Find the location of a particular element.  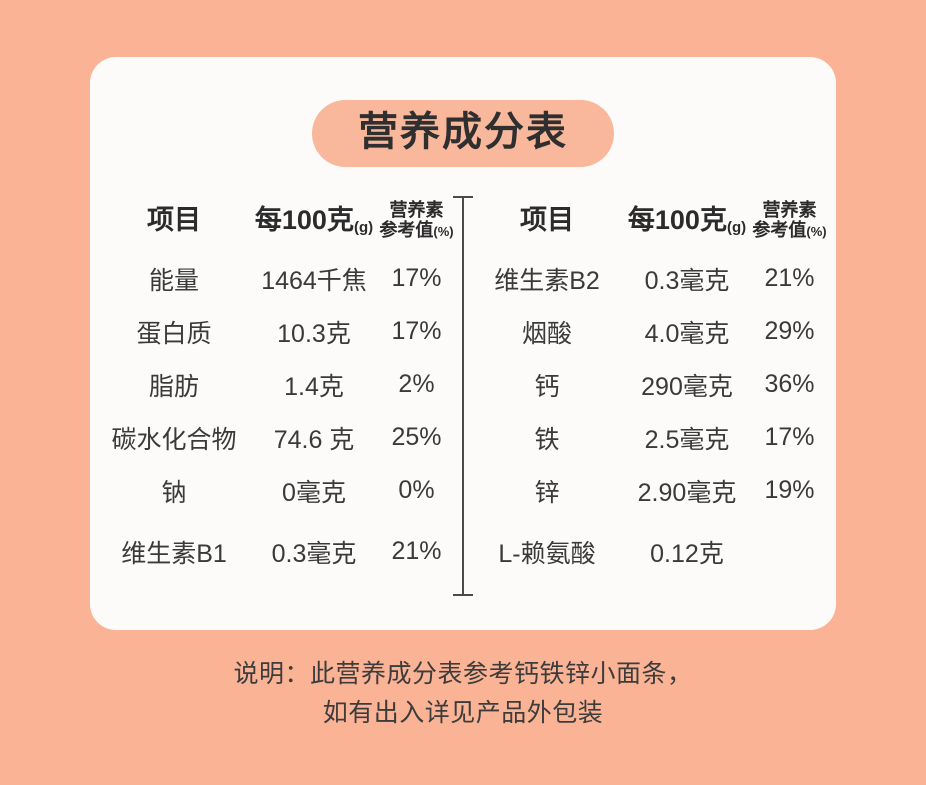

row-amount: 10.3克 is located at coordinates (314, 333).